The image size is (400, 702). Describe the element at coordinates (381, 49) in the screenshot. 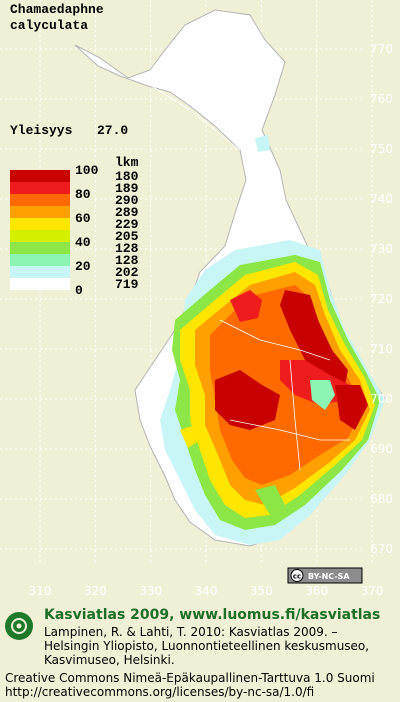

I see `y-tick-label: 770` at that location.